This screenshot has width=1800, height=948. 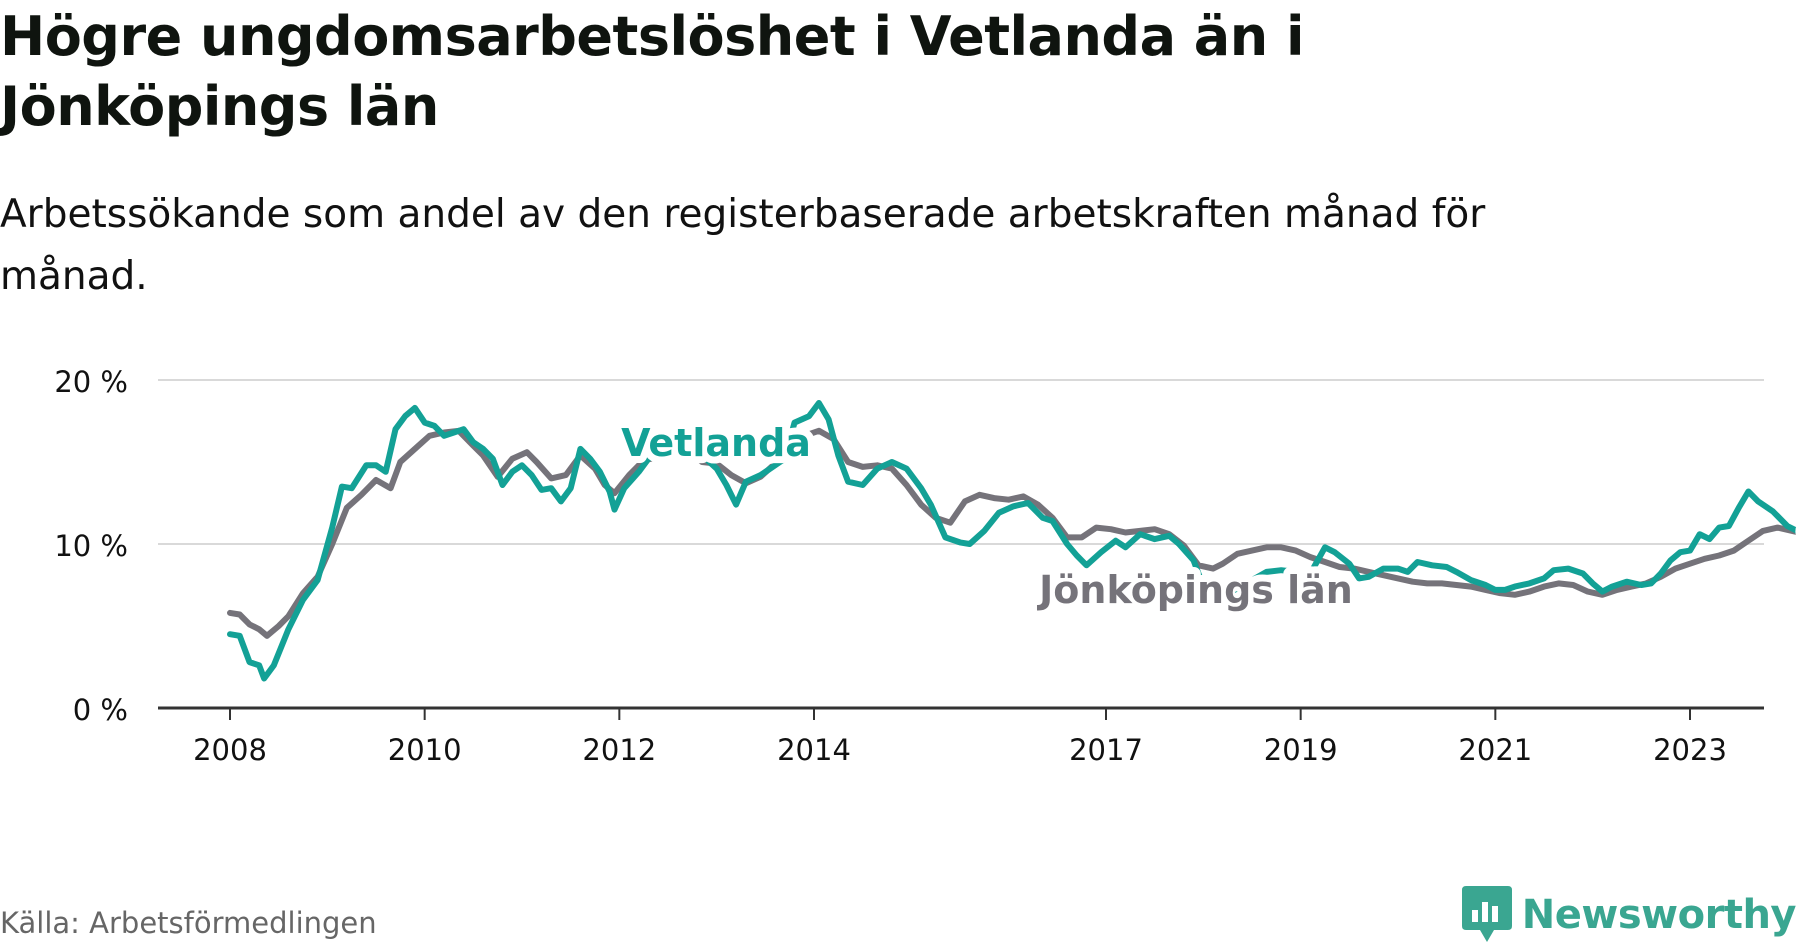 I want to click on x-tick-label: 2008, so click(x=230, y=750).